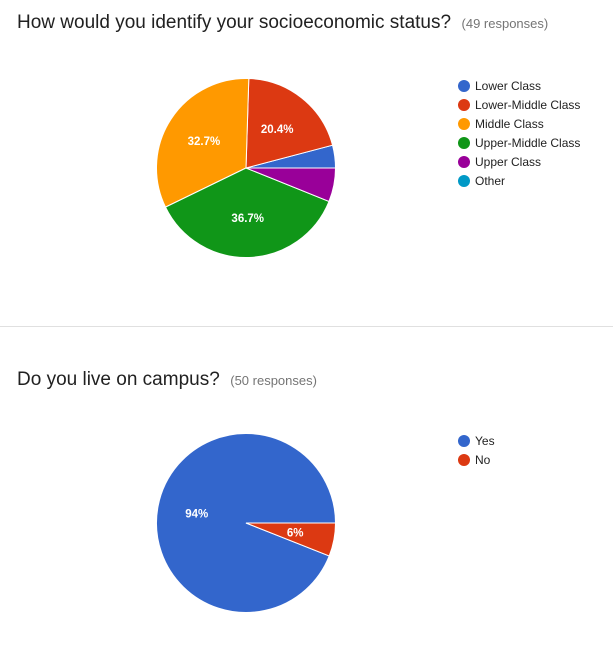 Image resolution: width=613 pixels, height=652 pixels. I want to click on pie-slice-upper-middle-class, so click(247, 213).